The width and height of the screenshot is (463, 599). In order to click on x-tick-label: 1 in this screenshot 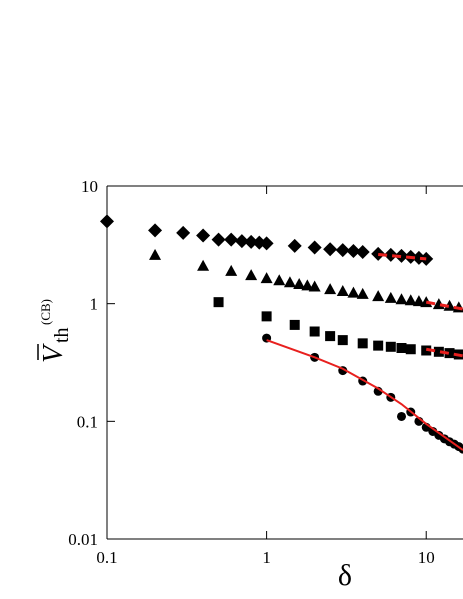, I will do `click(266, 557)`.